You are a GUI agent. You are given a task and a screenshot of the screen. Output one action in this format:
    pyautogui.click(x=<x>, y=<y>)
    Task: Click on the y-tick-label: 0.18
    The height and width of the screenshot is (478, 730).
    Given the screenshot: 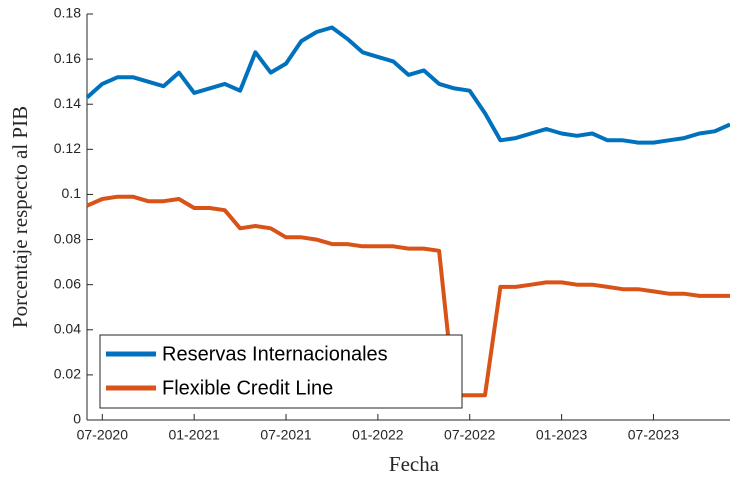 What is the action you would take?
    pyautogui.click(x=67, y=13)
    